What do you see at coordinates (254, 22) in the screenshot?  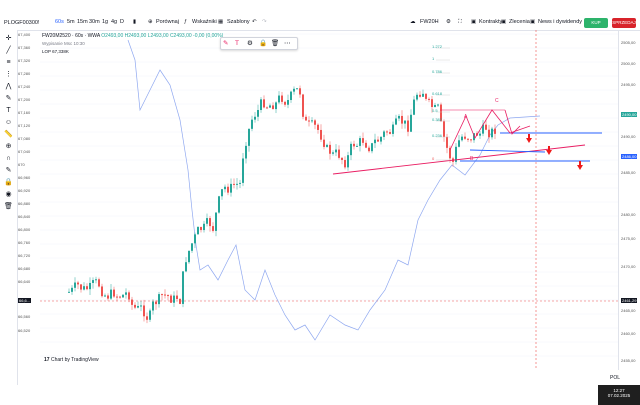 I see `undo-icon: ↶` at bounding box center [254, 22].